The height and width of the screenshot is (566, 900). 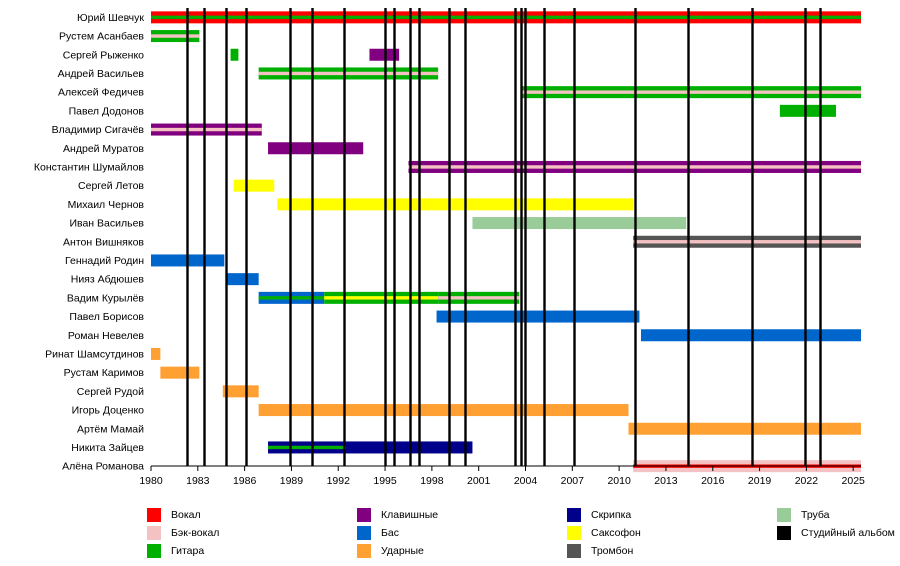 What do you see at coordinates (432, 481) in the screenshot?
I see `x-tick-label: 1998` at bounding box center [432, 481].